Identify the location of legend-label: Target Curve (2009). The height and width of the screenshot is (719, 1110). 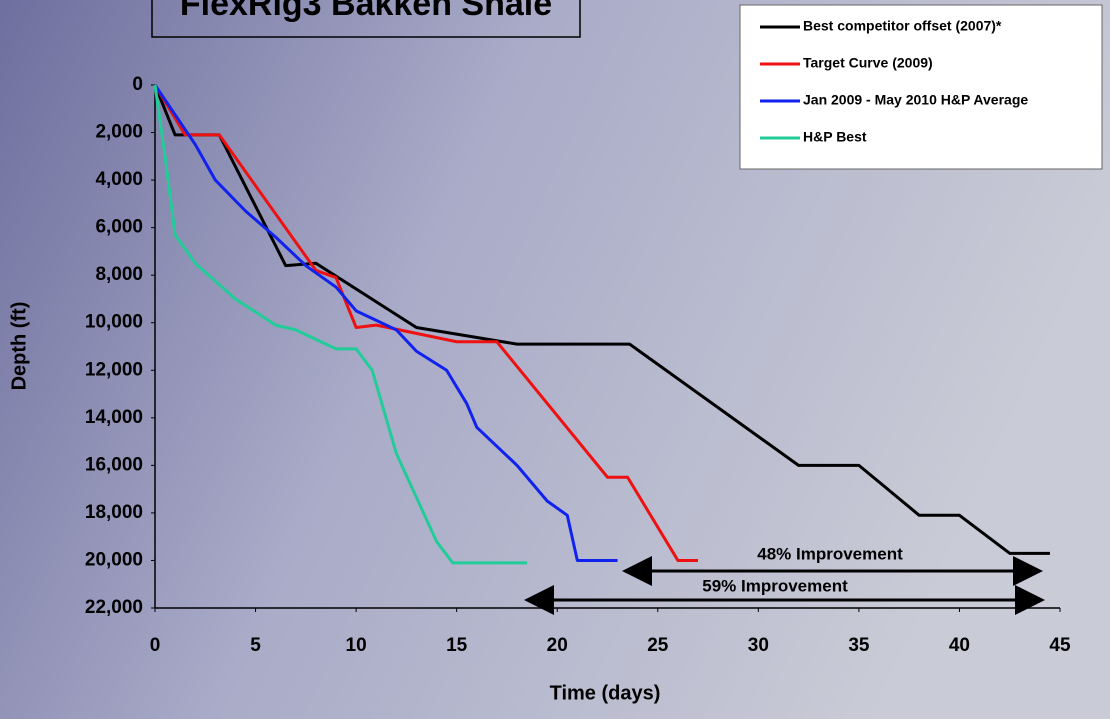
(868, 63).